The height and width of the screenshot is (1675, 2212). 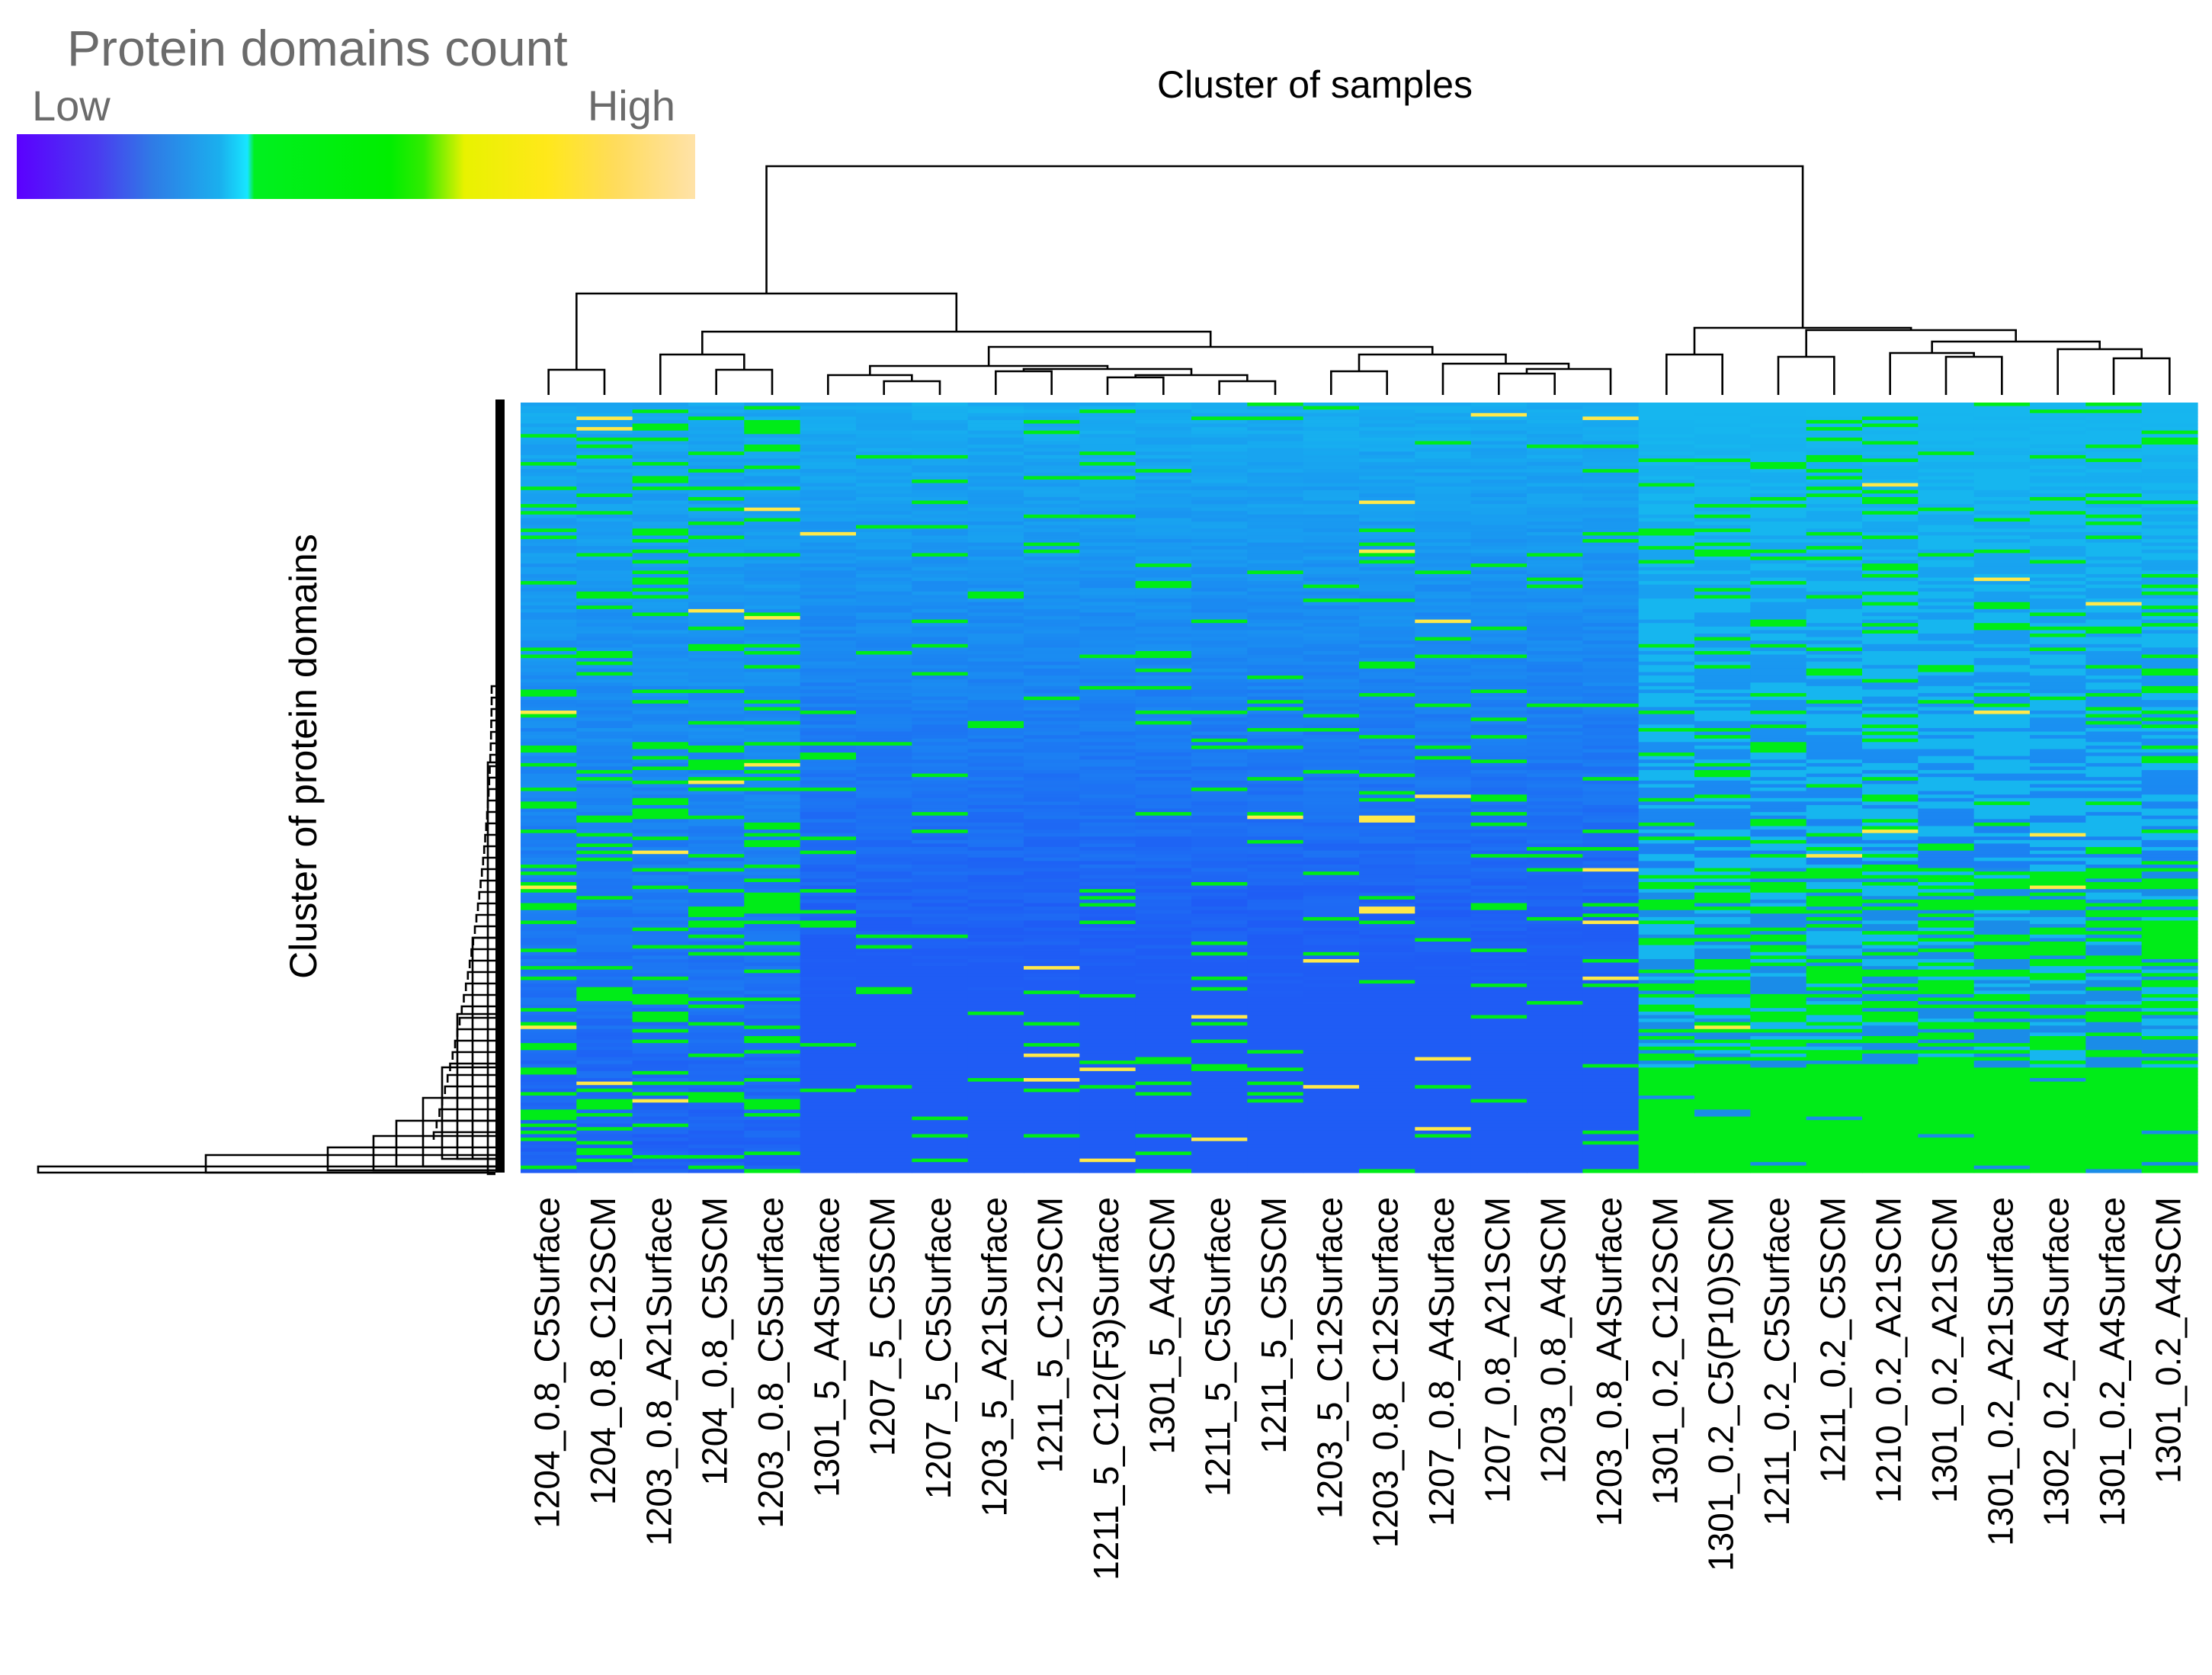 I want to click on sample-label: 1211_0.2_C5Surface, so click(x=1777, y=1361).